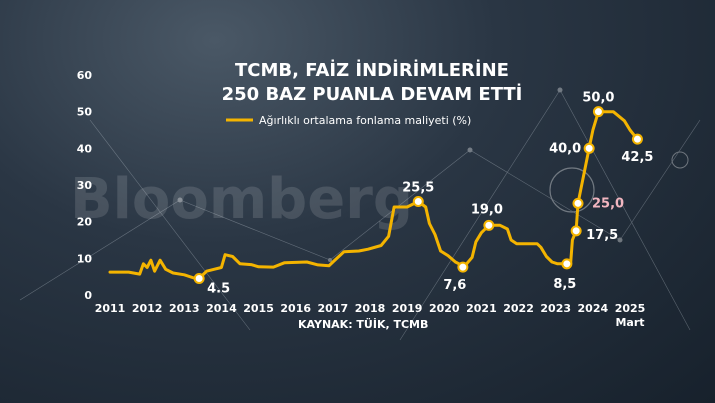  What do you see at coordinates (85, 222) in the screenshot?
I see `y-tick-label: 20` at bounding box center [85, 222].